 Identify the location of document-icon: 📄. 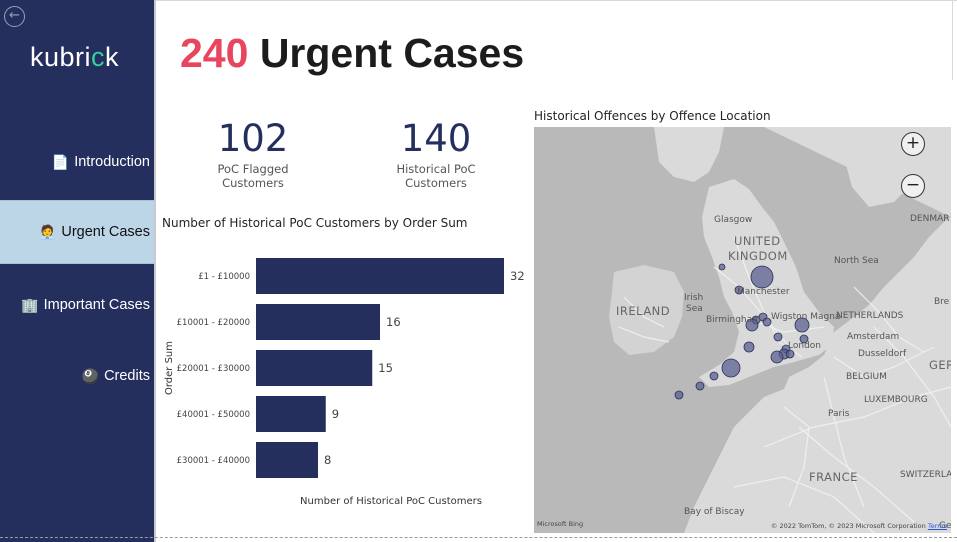
(60, 161).